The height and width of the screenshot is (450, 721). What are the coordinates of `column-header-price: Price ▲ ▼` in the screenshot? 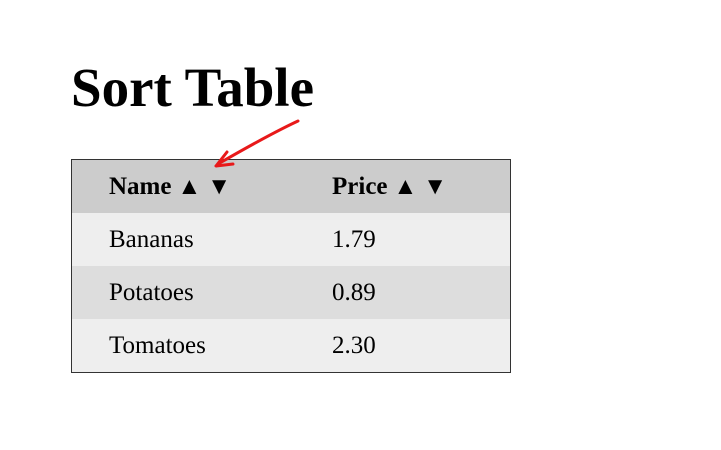 It's located at (403, 186).